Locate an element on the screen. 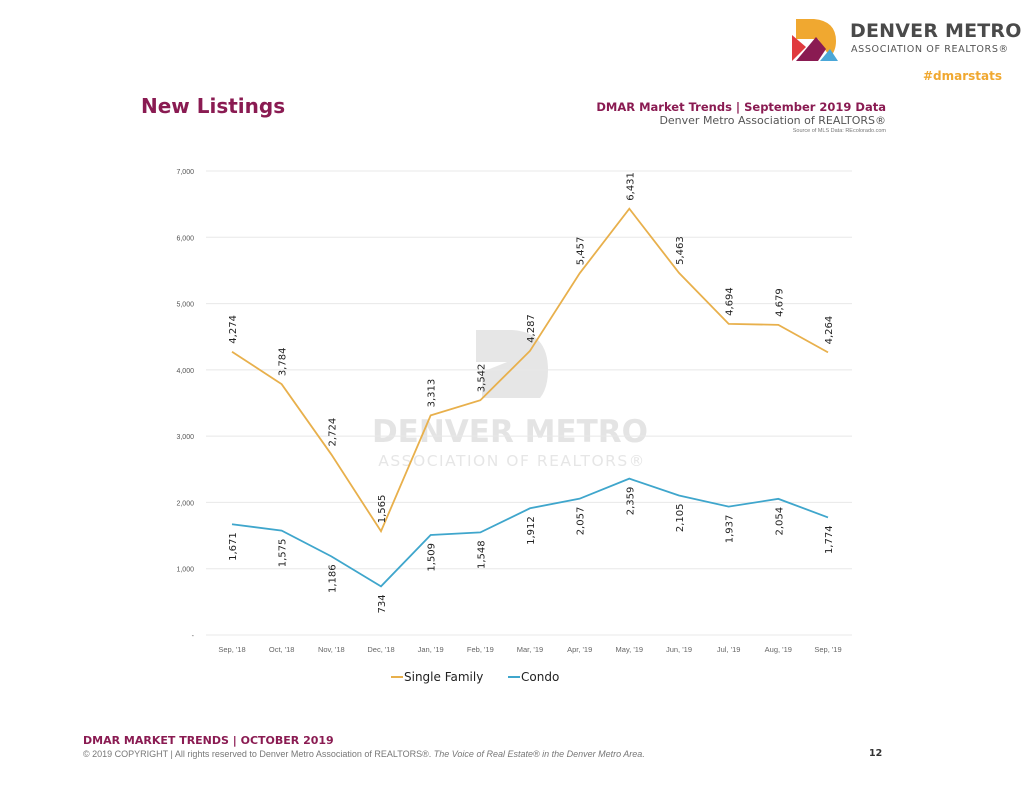 The image size is (1024, 791). watermark-line2: ASSOCIATION OF REALTORS® is located at coordinates (512, 461).